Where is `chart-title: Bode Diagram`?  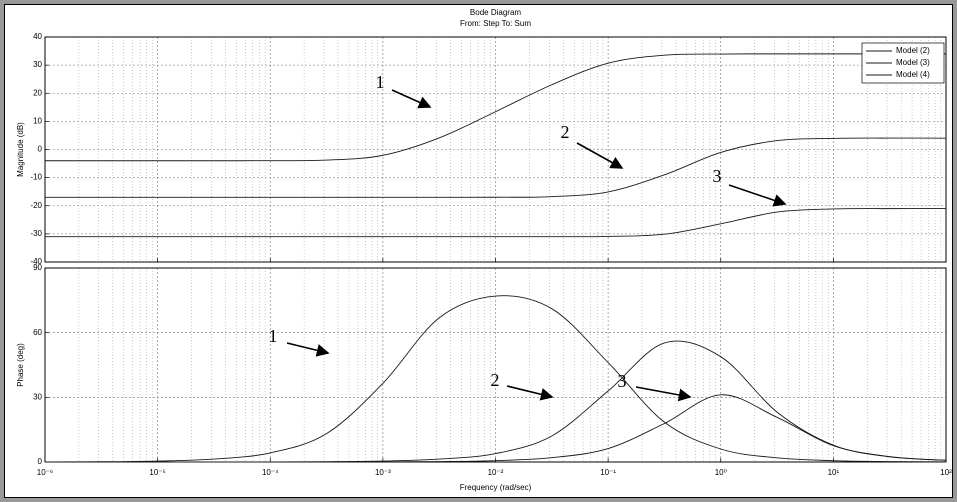
chart-title: Bode Diagram is located at coordinates (495, 12).